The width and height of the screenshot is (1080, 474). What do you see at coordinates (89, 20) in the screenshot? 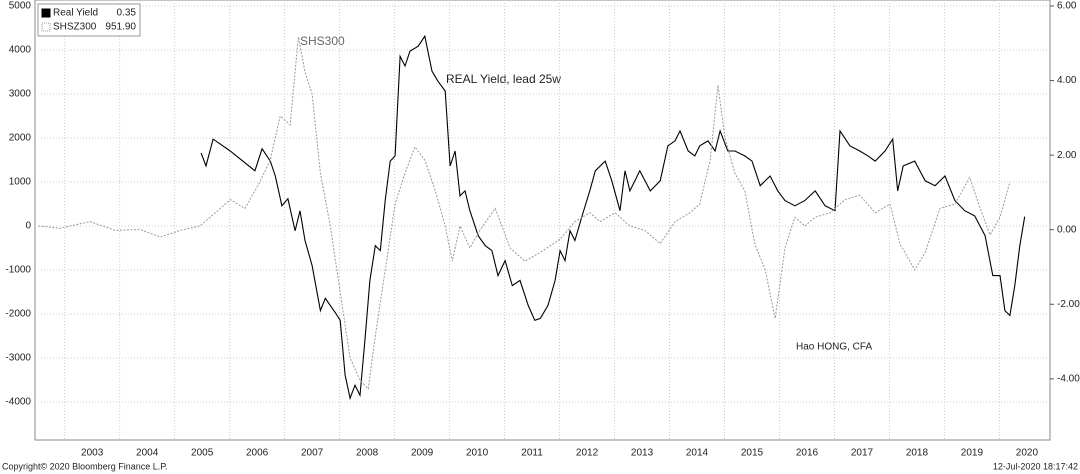
I see `legend-box` at bounding box center [89, 20].